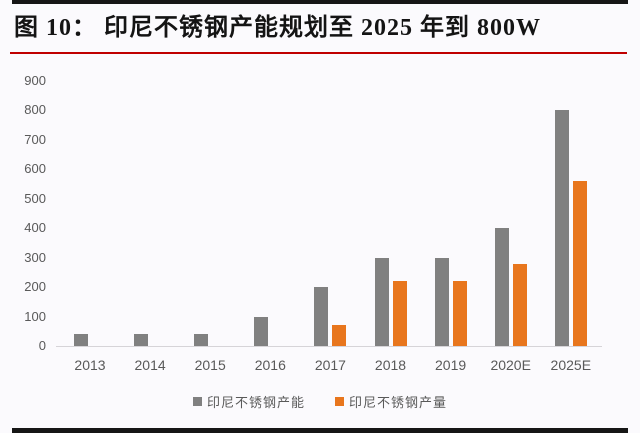  I want to click on x-axis-tick-label: 2018, so click(390, 365).